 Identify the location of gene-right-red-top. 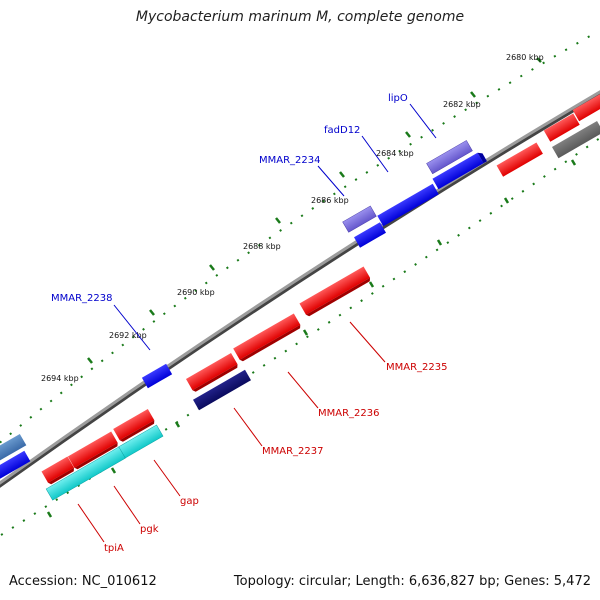
(586, 107).